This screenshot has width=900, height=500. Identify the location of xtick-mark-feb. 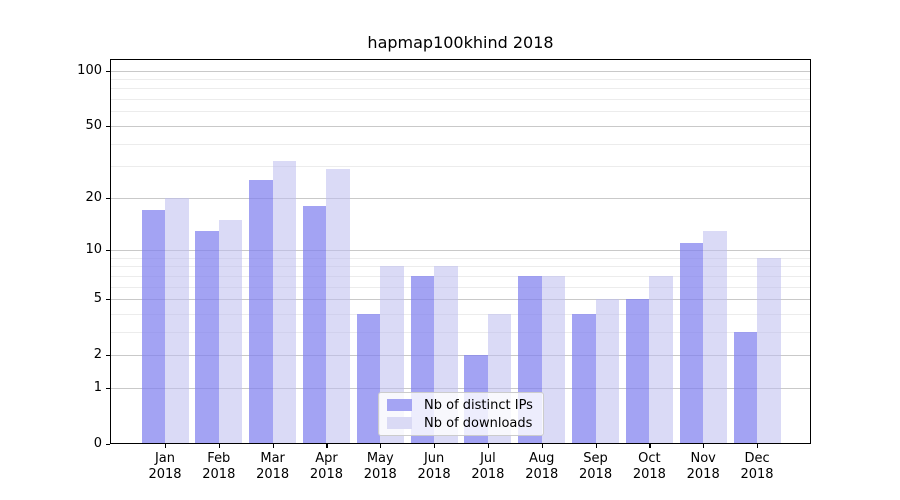
(219, 446).